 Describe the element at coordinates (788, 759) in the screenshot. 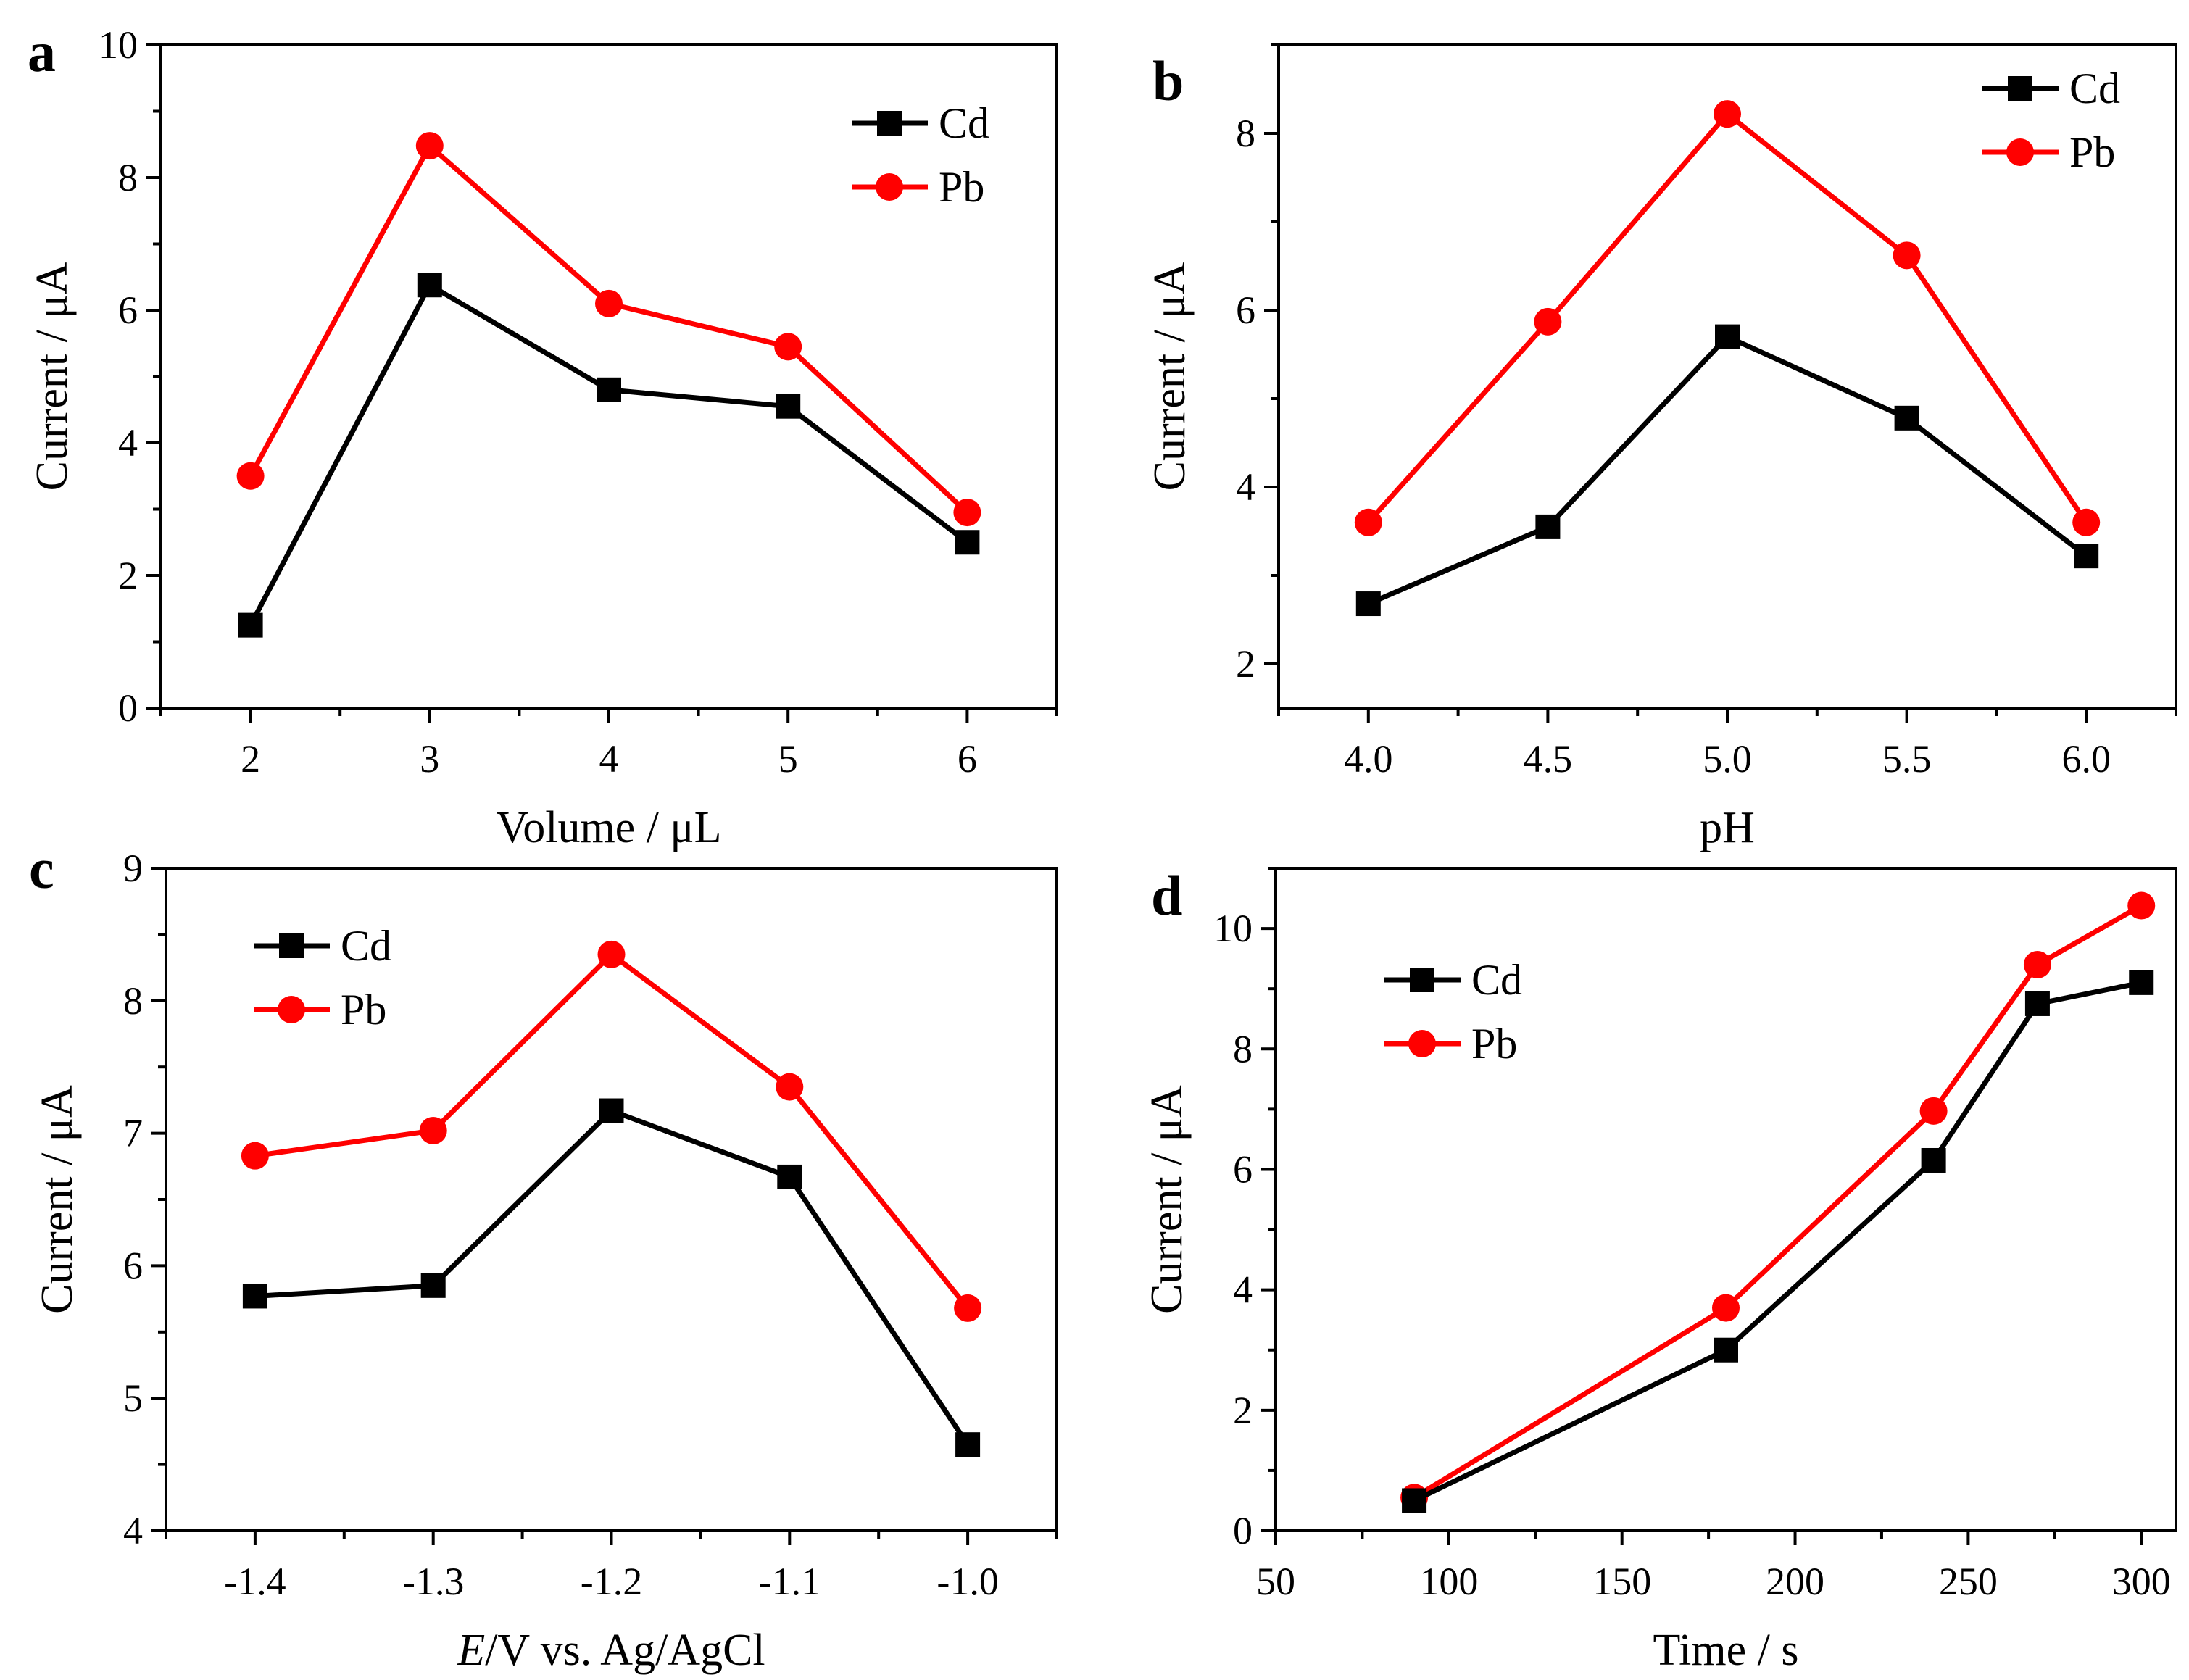

I see `x-tick-label: 5` at that location.